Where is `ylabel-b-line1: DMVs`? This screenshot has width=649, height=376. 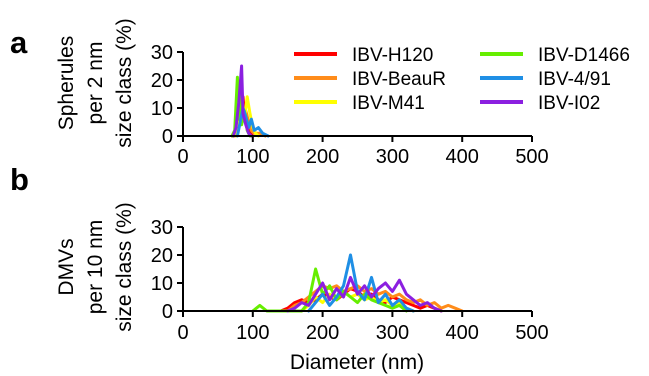 ylabel-b-line1: DMVs is located at coordinates (66, 266).